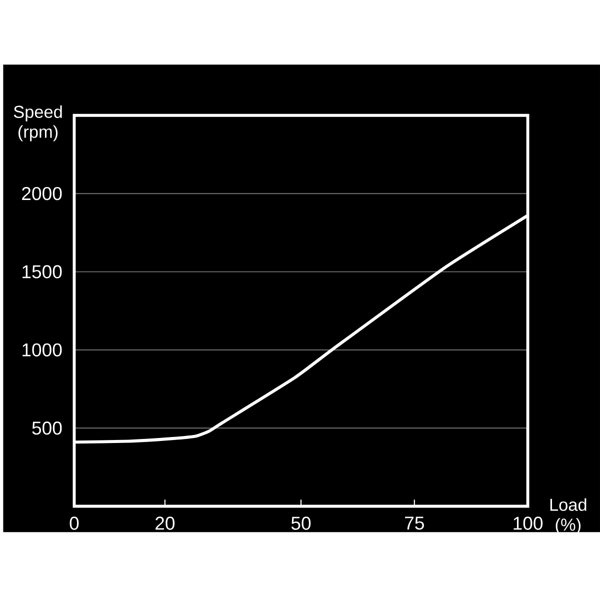  Describe the element at coordinates (74, 523) in the screenshot. I see `x-tick-label: 0` at that location.